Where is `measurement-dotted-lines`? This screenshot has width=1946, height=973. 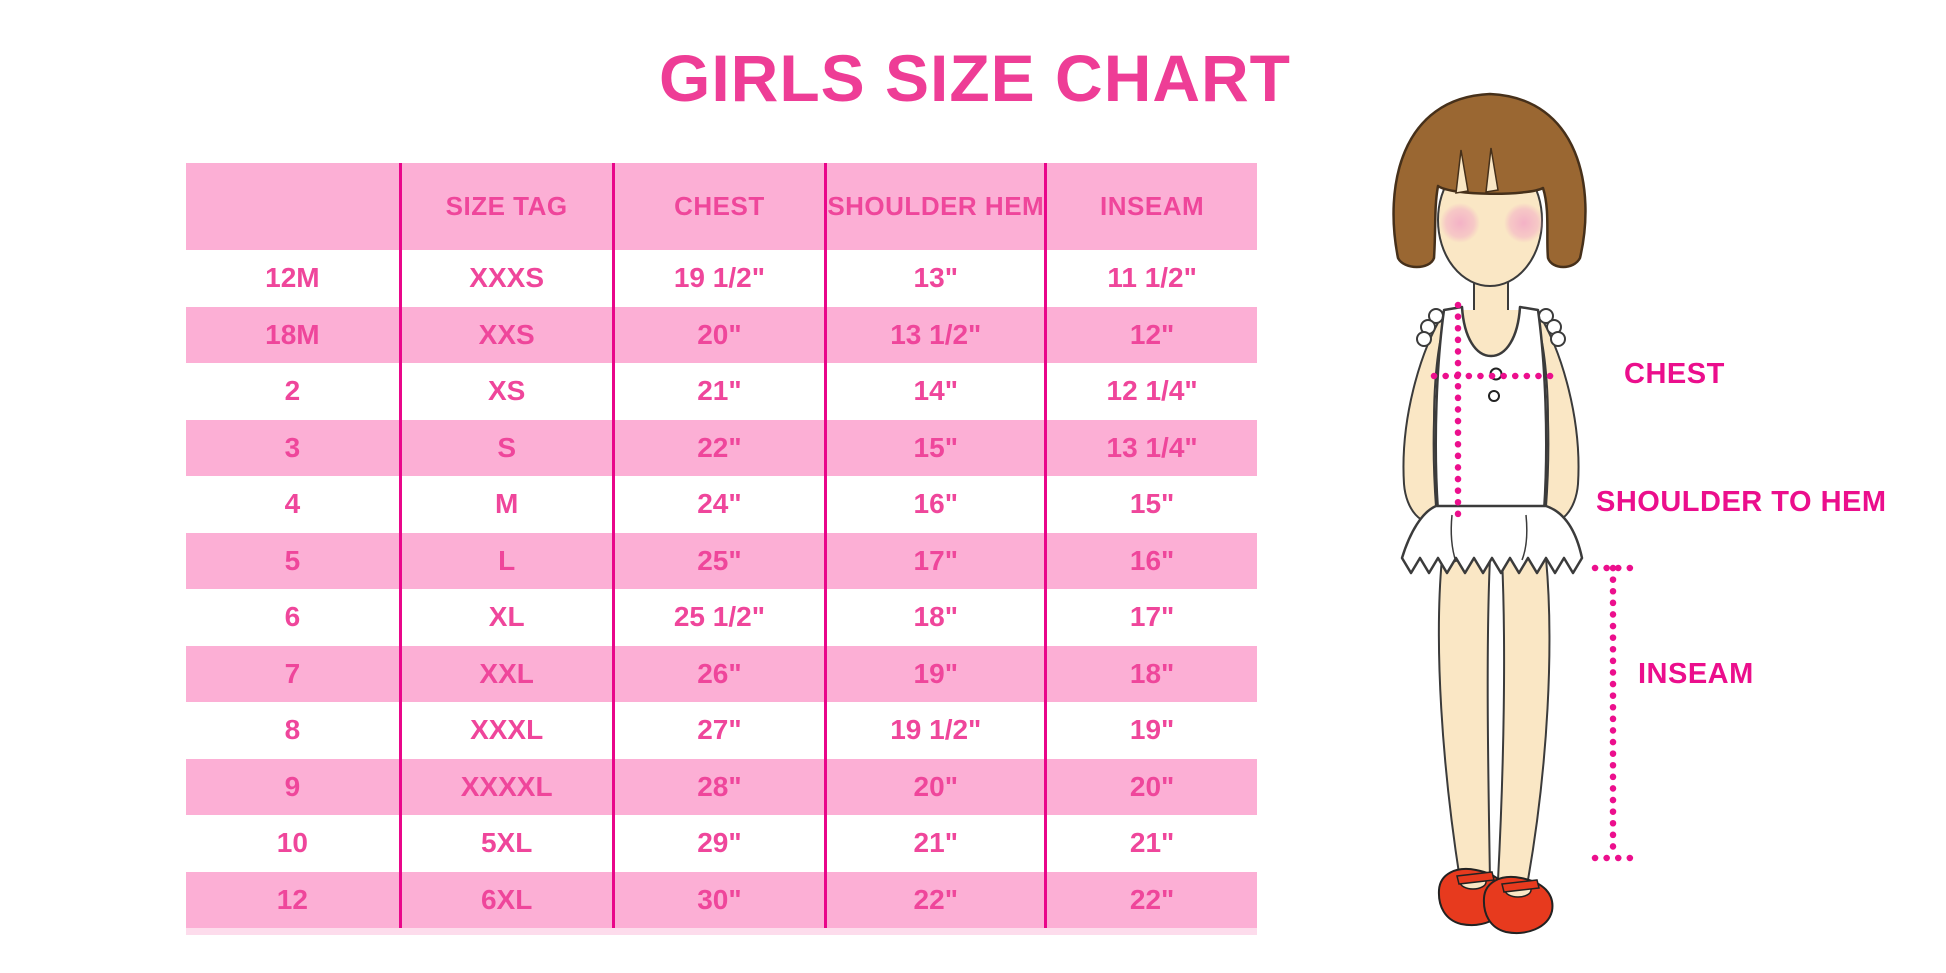 measurement-dotted-lines is located at coordinates (1532, 581).